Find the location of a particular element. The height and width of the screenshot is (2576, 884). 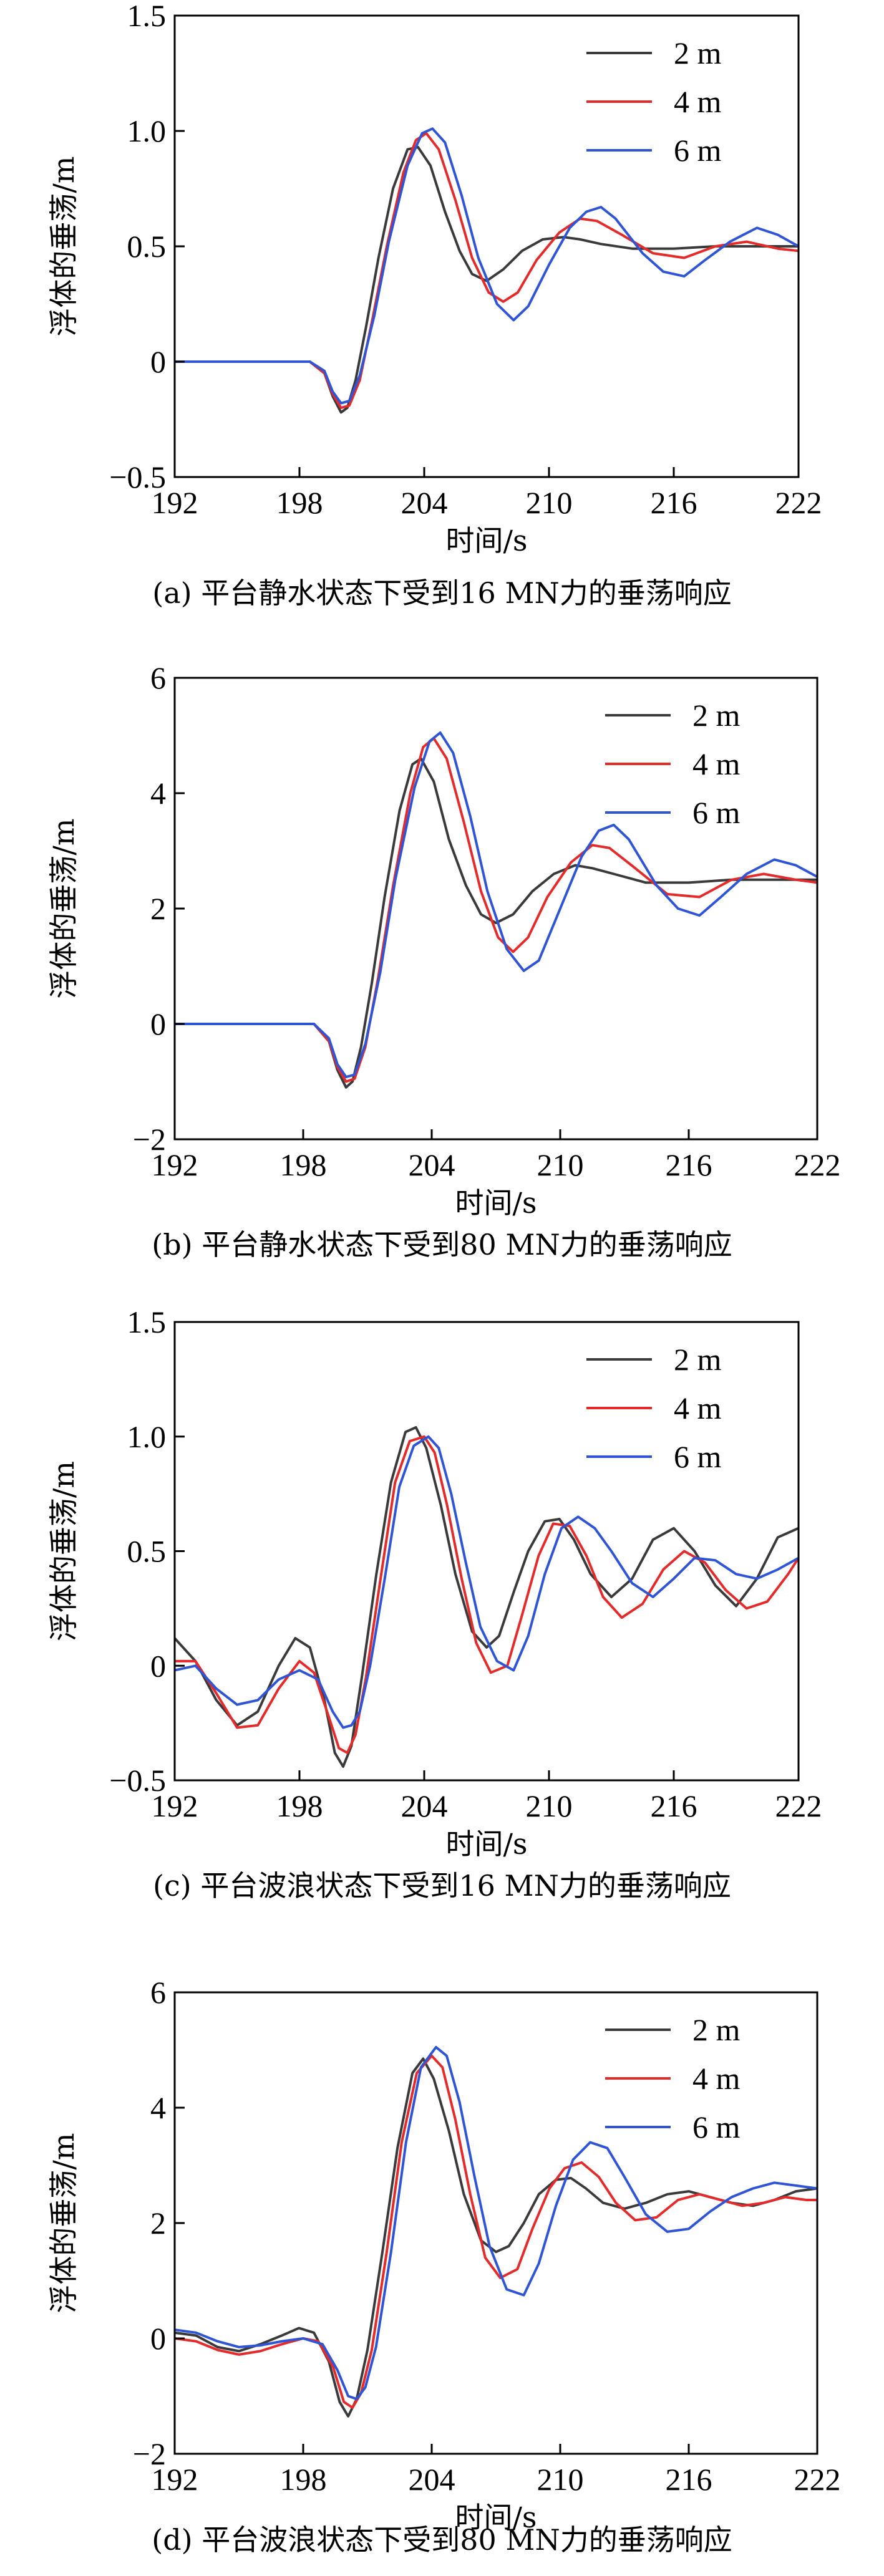

y-tick-label-c-3: 1.0 is located at coordinates (147, 1436).